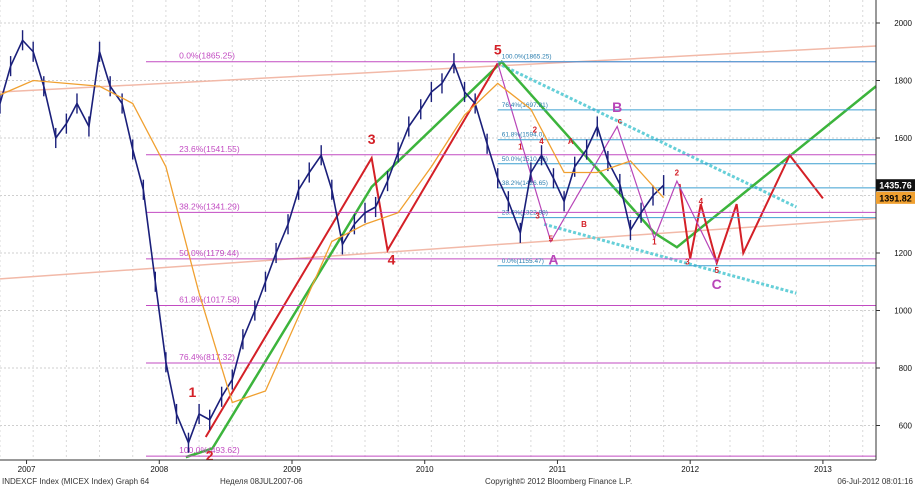  I want to click on price-badges: 1435.76 1391.82, so click(895, 191).